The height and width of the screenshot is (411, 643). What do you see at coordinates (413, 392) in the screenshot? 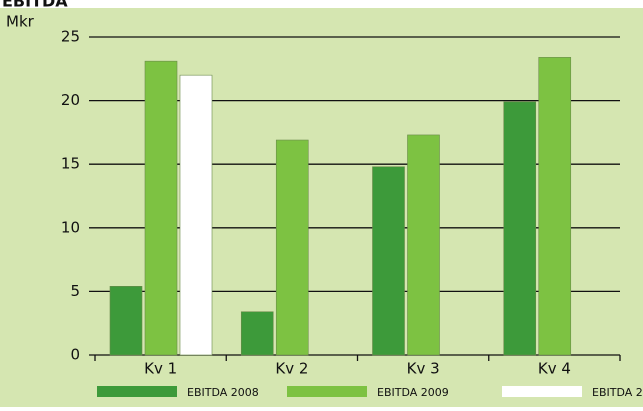
I see `legend-label: EBITDA 2009` at bounding box center [413, 392].